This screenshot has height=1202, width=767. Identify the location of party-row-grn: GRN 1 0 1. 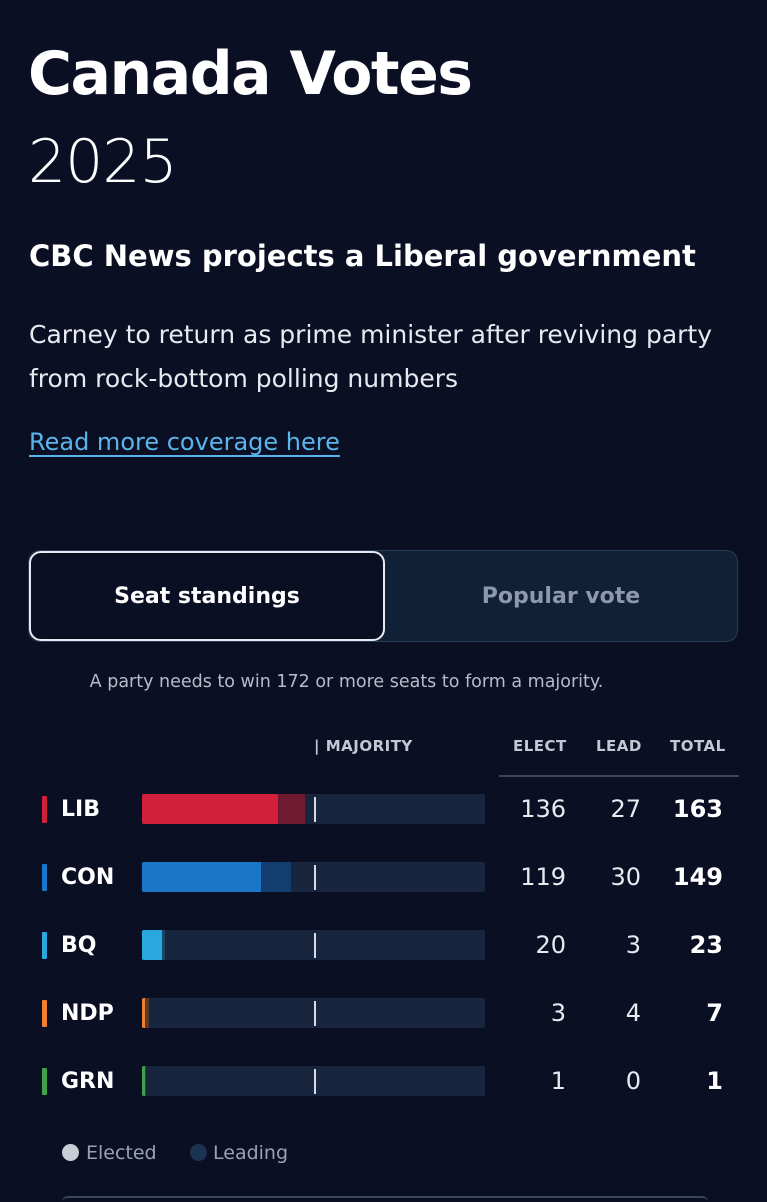
(383, 1082).